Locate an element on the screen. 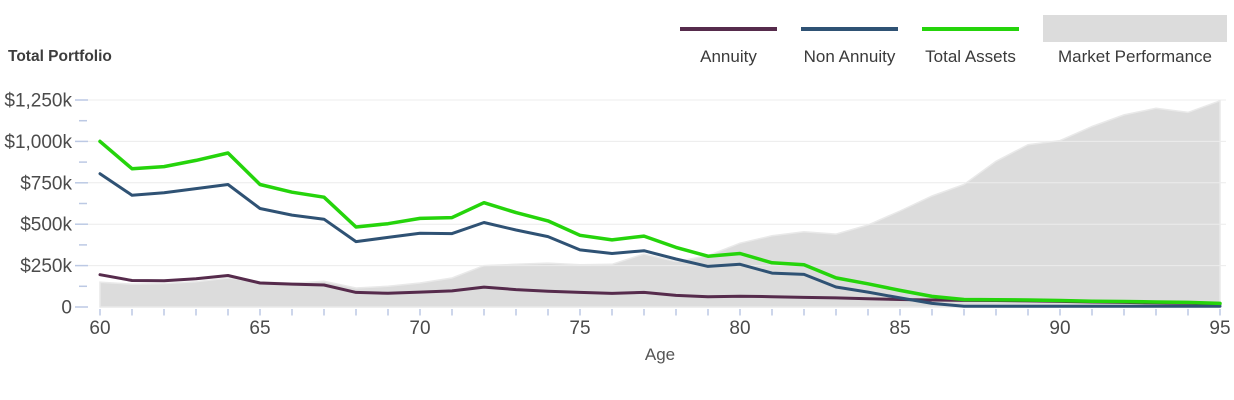 This screenshot has width=1234, height=400. market-performance-swatch is located at coordinates (1135, 28).